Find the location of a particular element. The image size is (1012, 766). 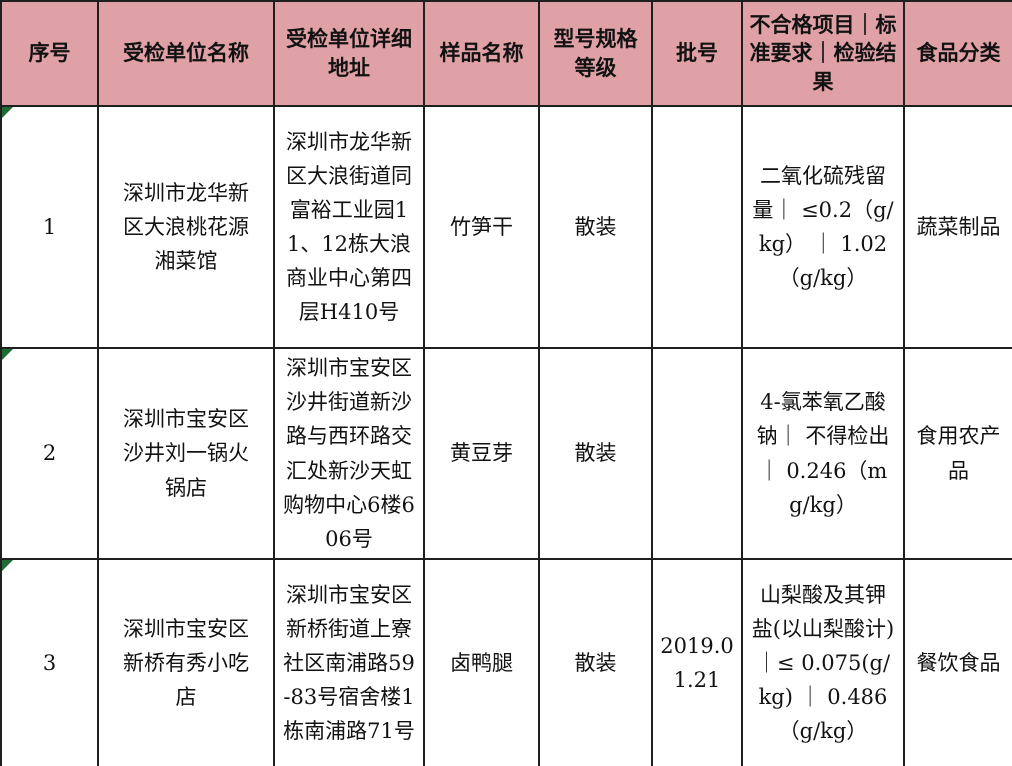

column-header-name: 受检单位名称 is located at coordinates (186, 53).